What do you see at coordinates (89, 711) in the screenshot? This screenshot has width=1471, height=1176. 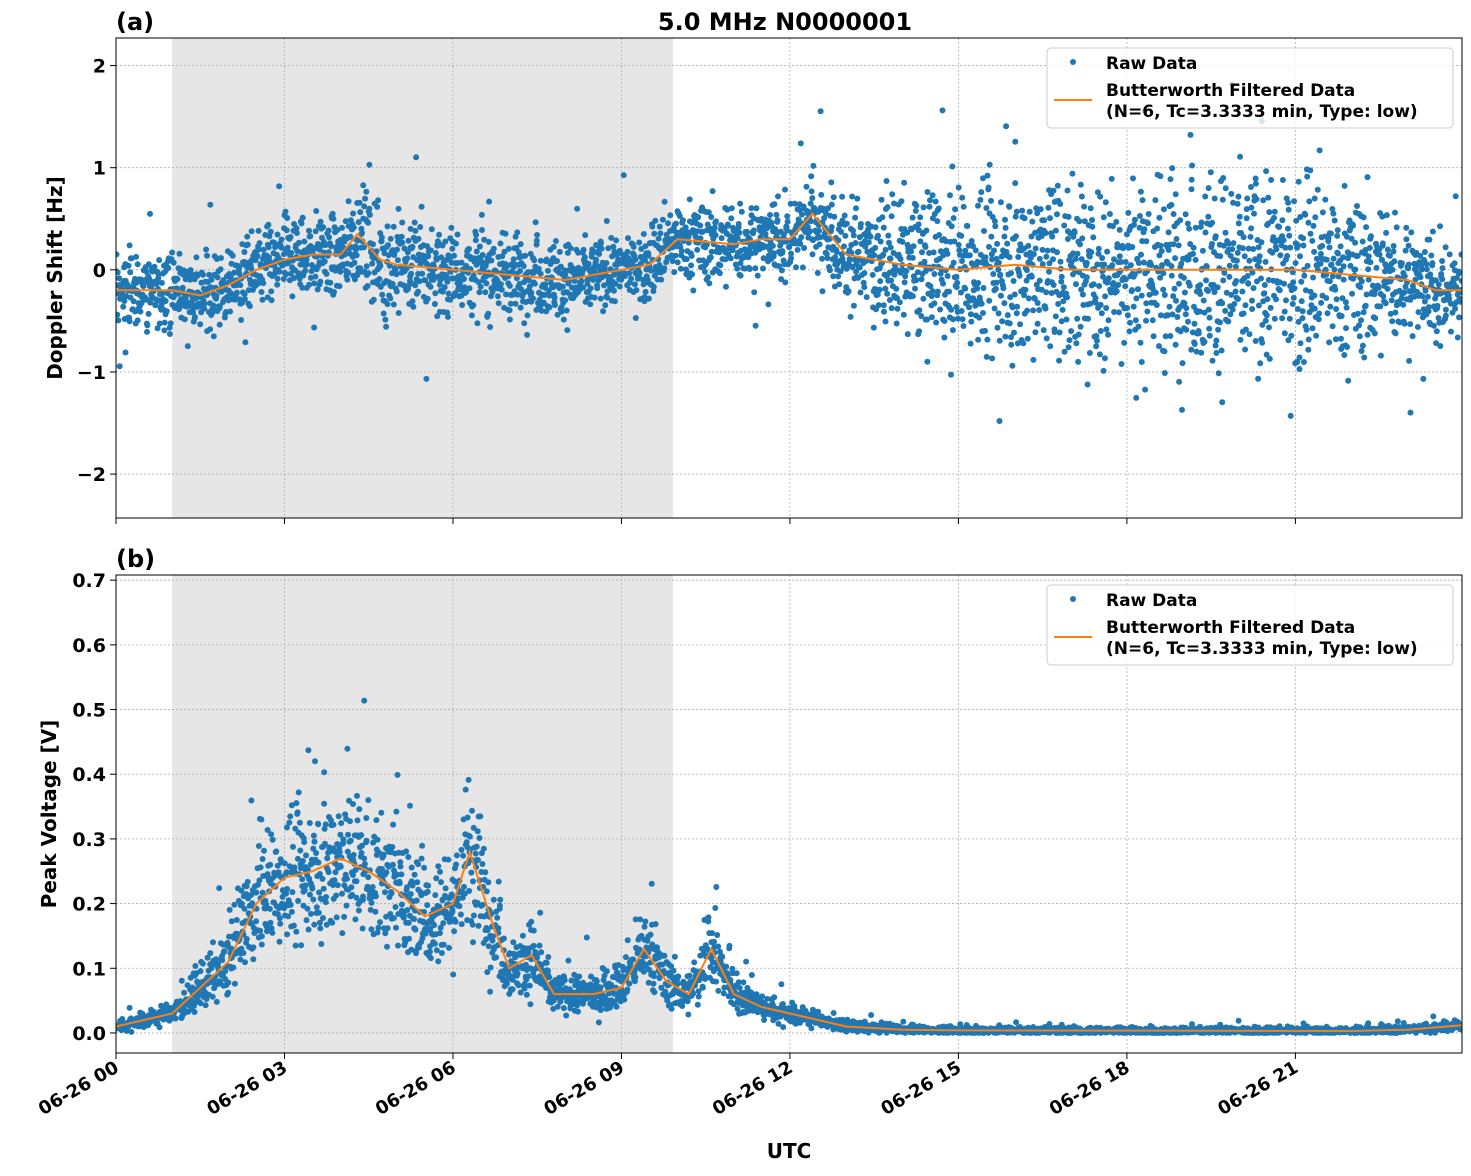 I see `y-tick-label: 0.5` at bounding box center [89, 711].